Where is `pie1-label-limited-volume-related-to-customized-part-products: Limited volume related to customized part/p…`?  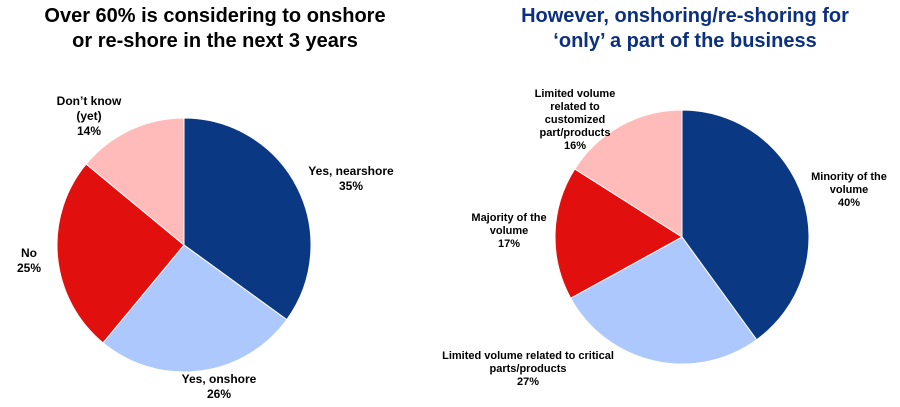 pie1-label-limited-volume-related-to-customized-part-products: Limited volume related to customized part/p… is located at coordinates (575, 120).